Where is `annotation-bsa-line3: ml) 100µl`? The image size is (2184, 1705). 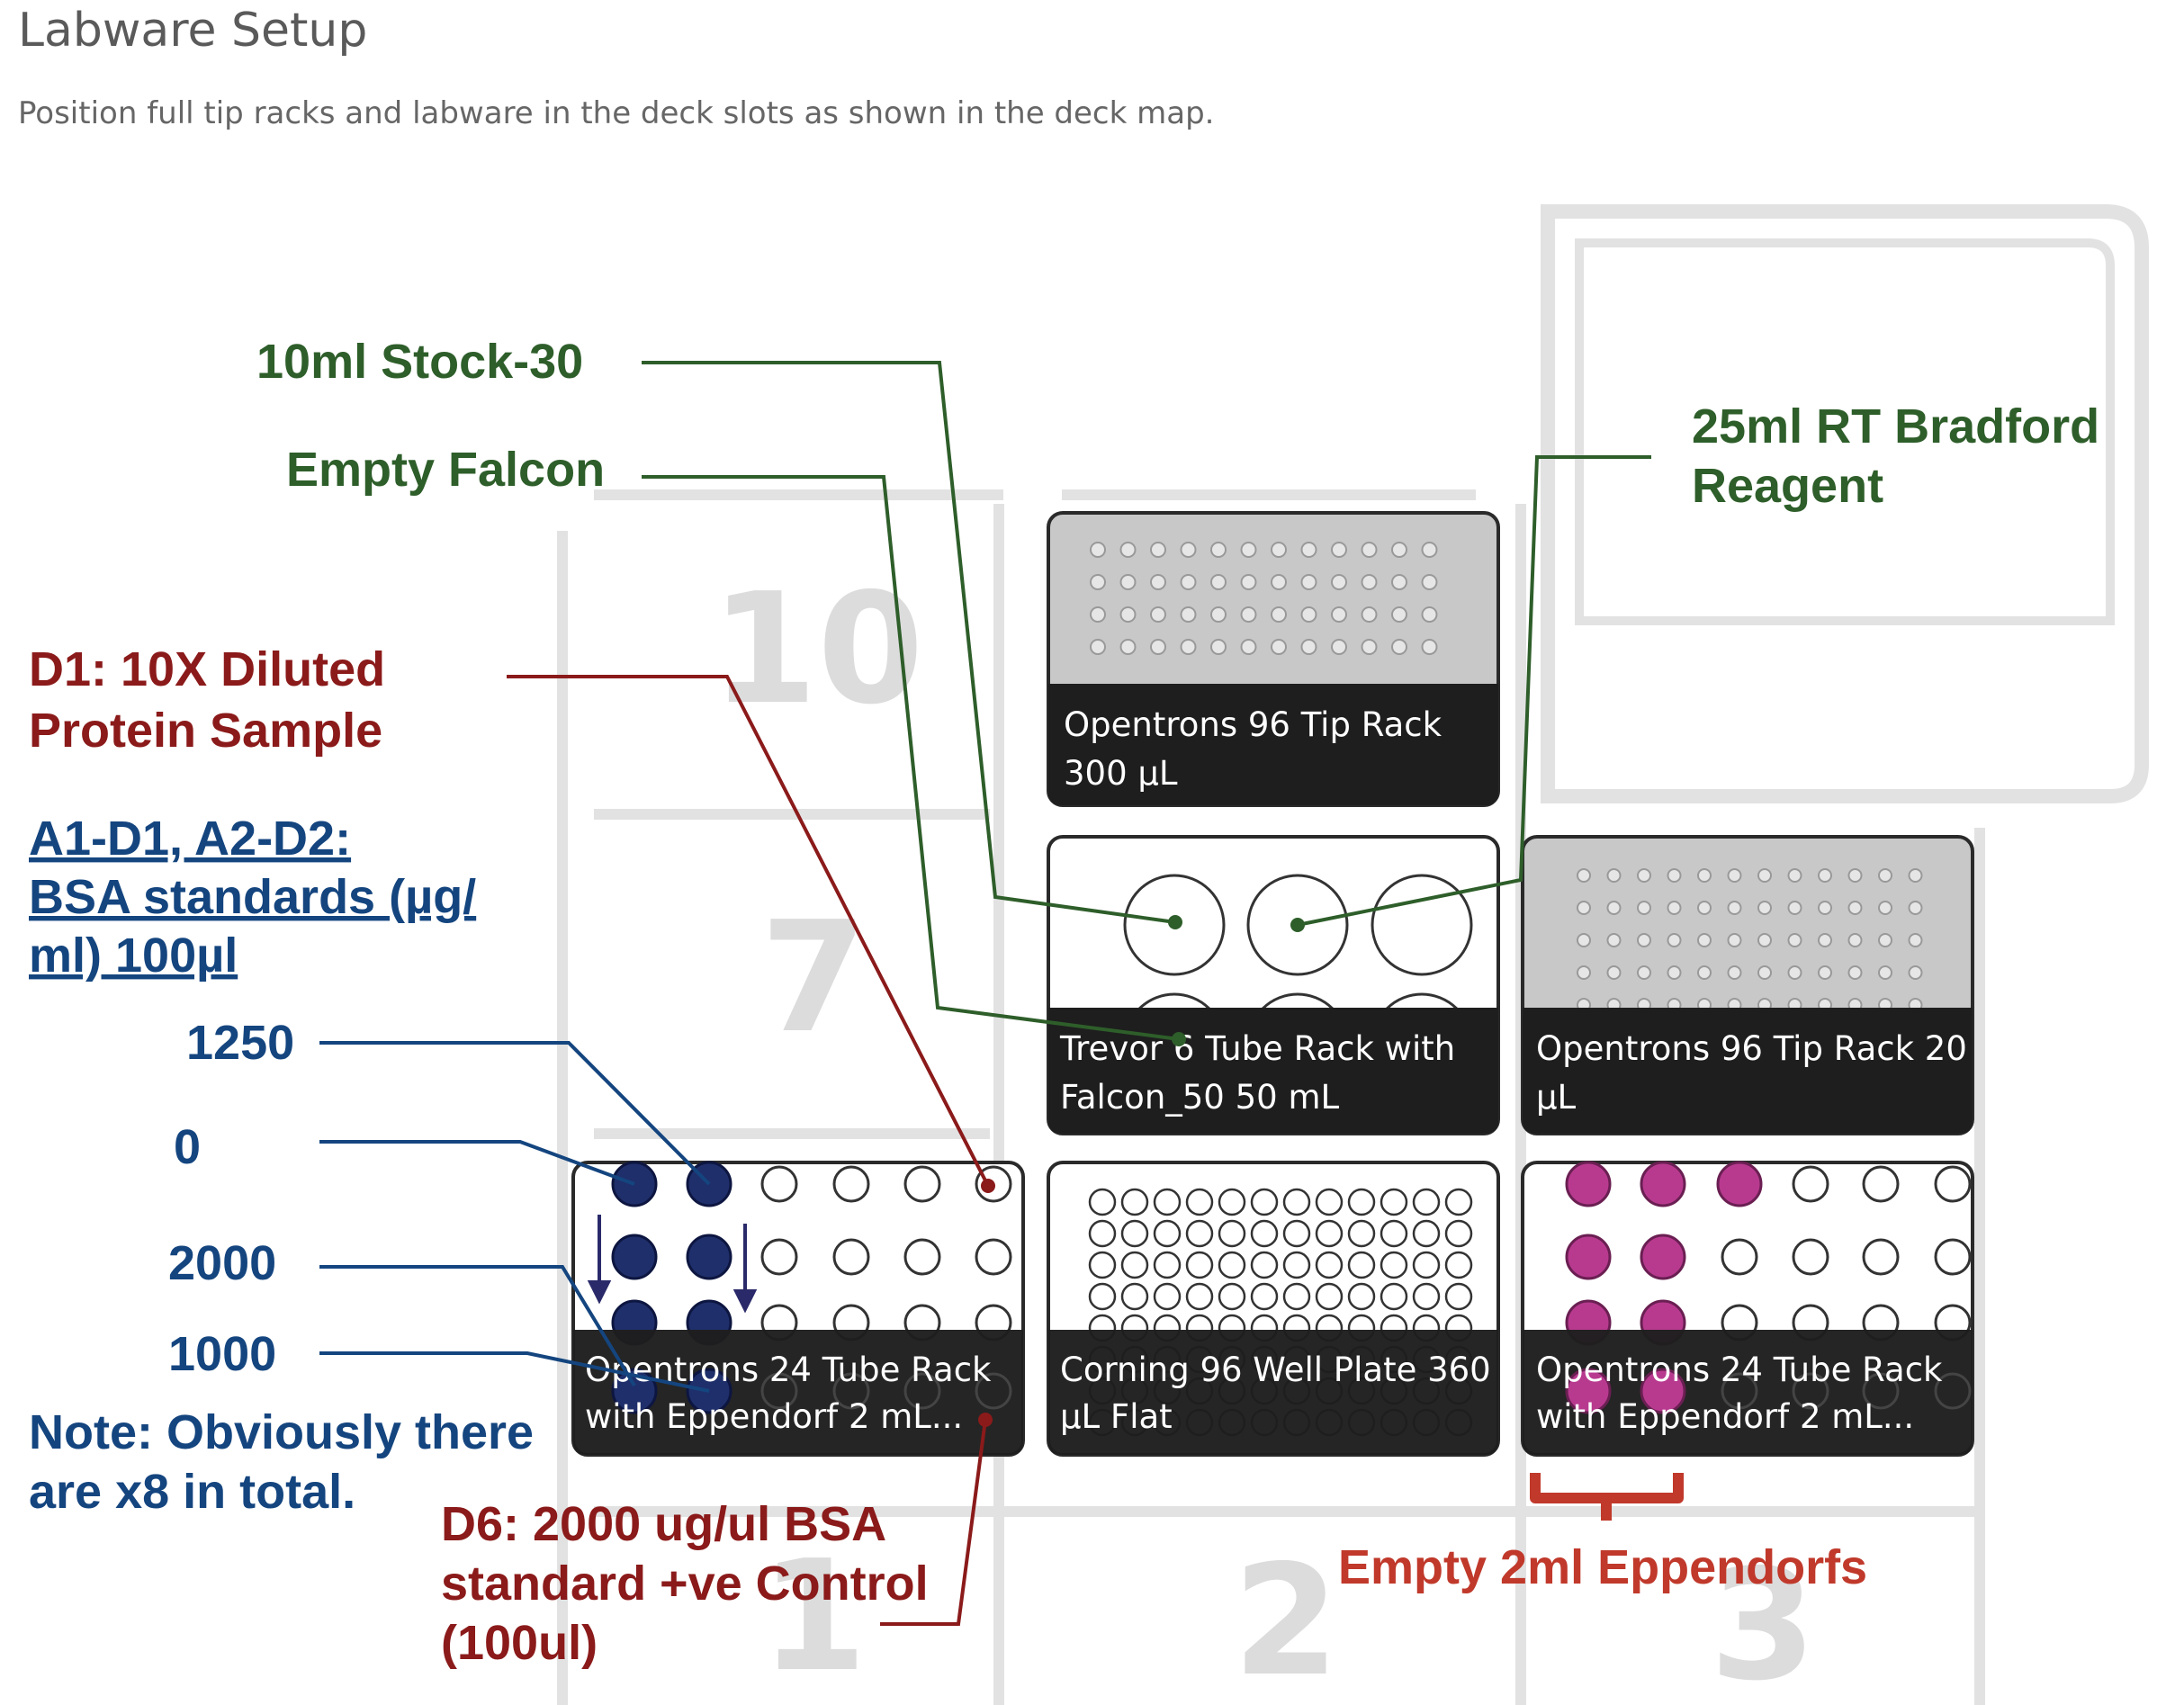 annotation-bsa-line3: ml) 100µl is located at coordinates (133, 956).